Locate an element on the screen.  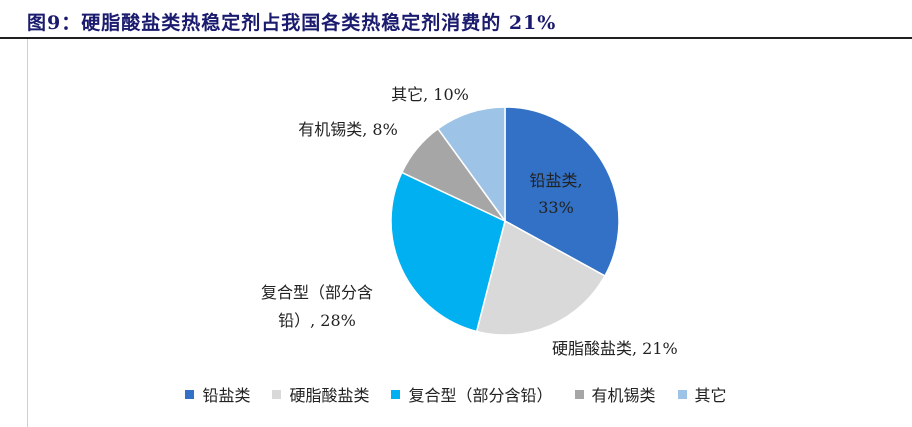
title-underline is located at coordinates (456, 38).